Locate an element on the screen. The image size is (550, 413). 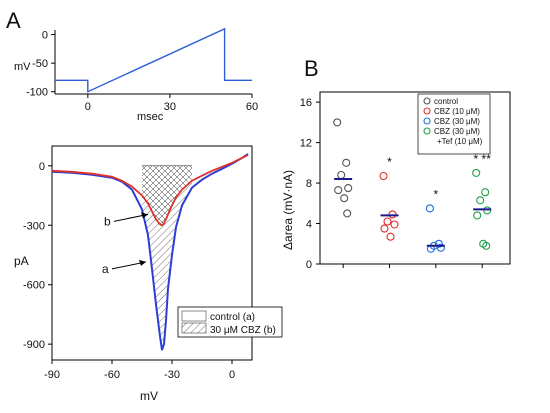
protocol-x-tick-label: 0 is located at coordinates (88, 107).